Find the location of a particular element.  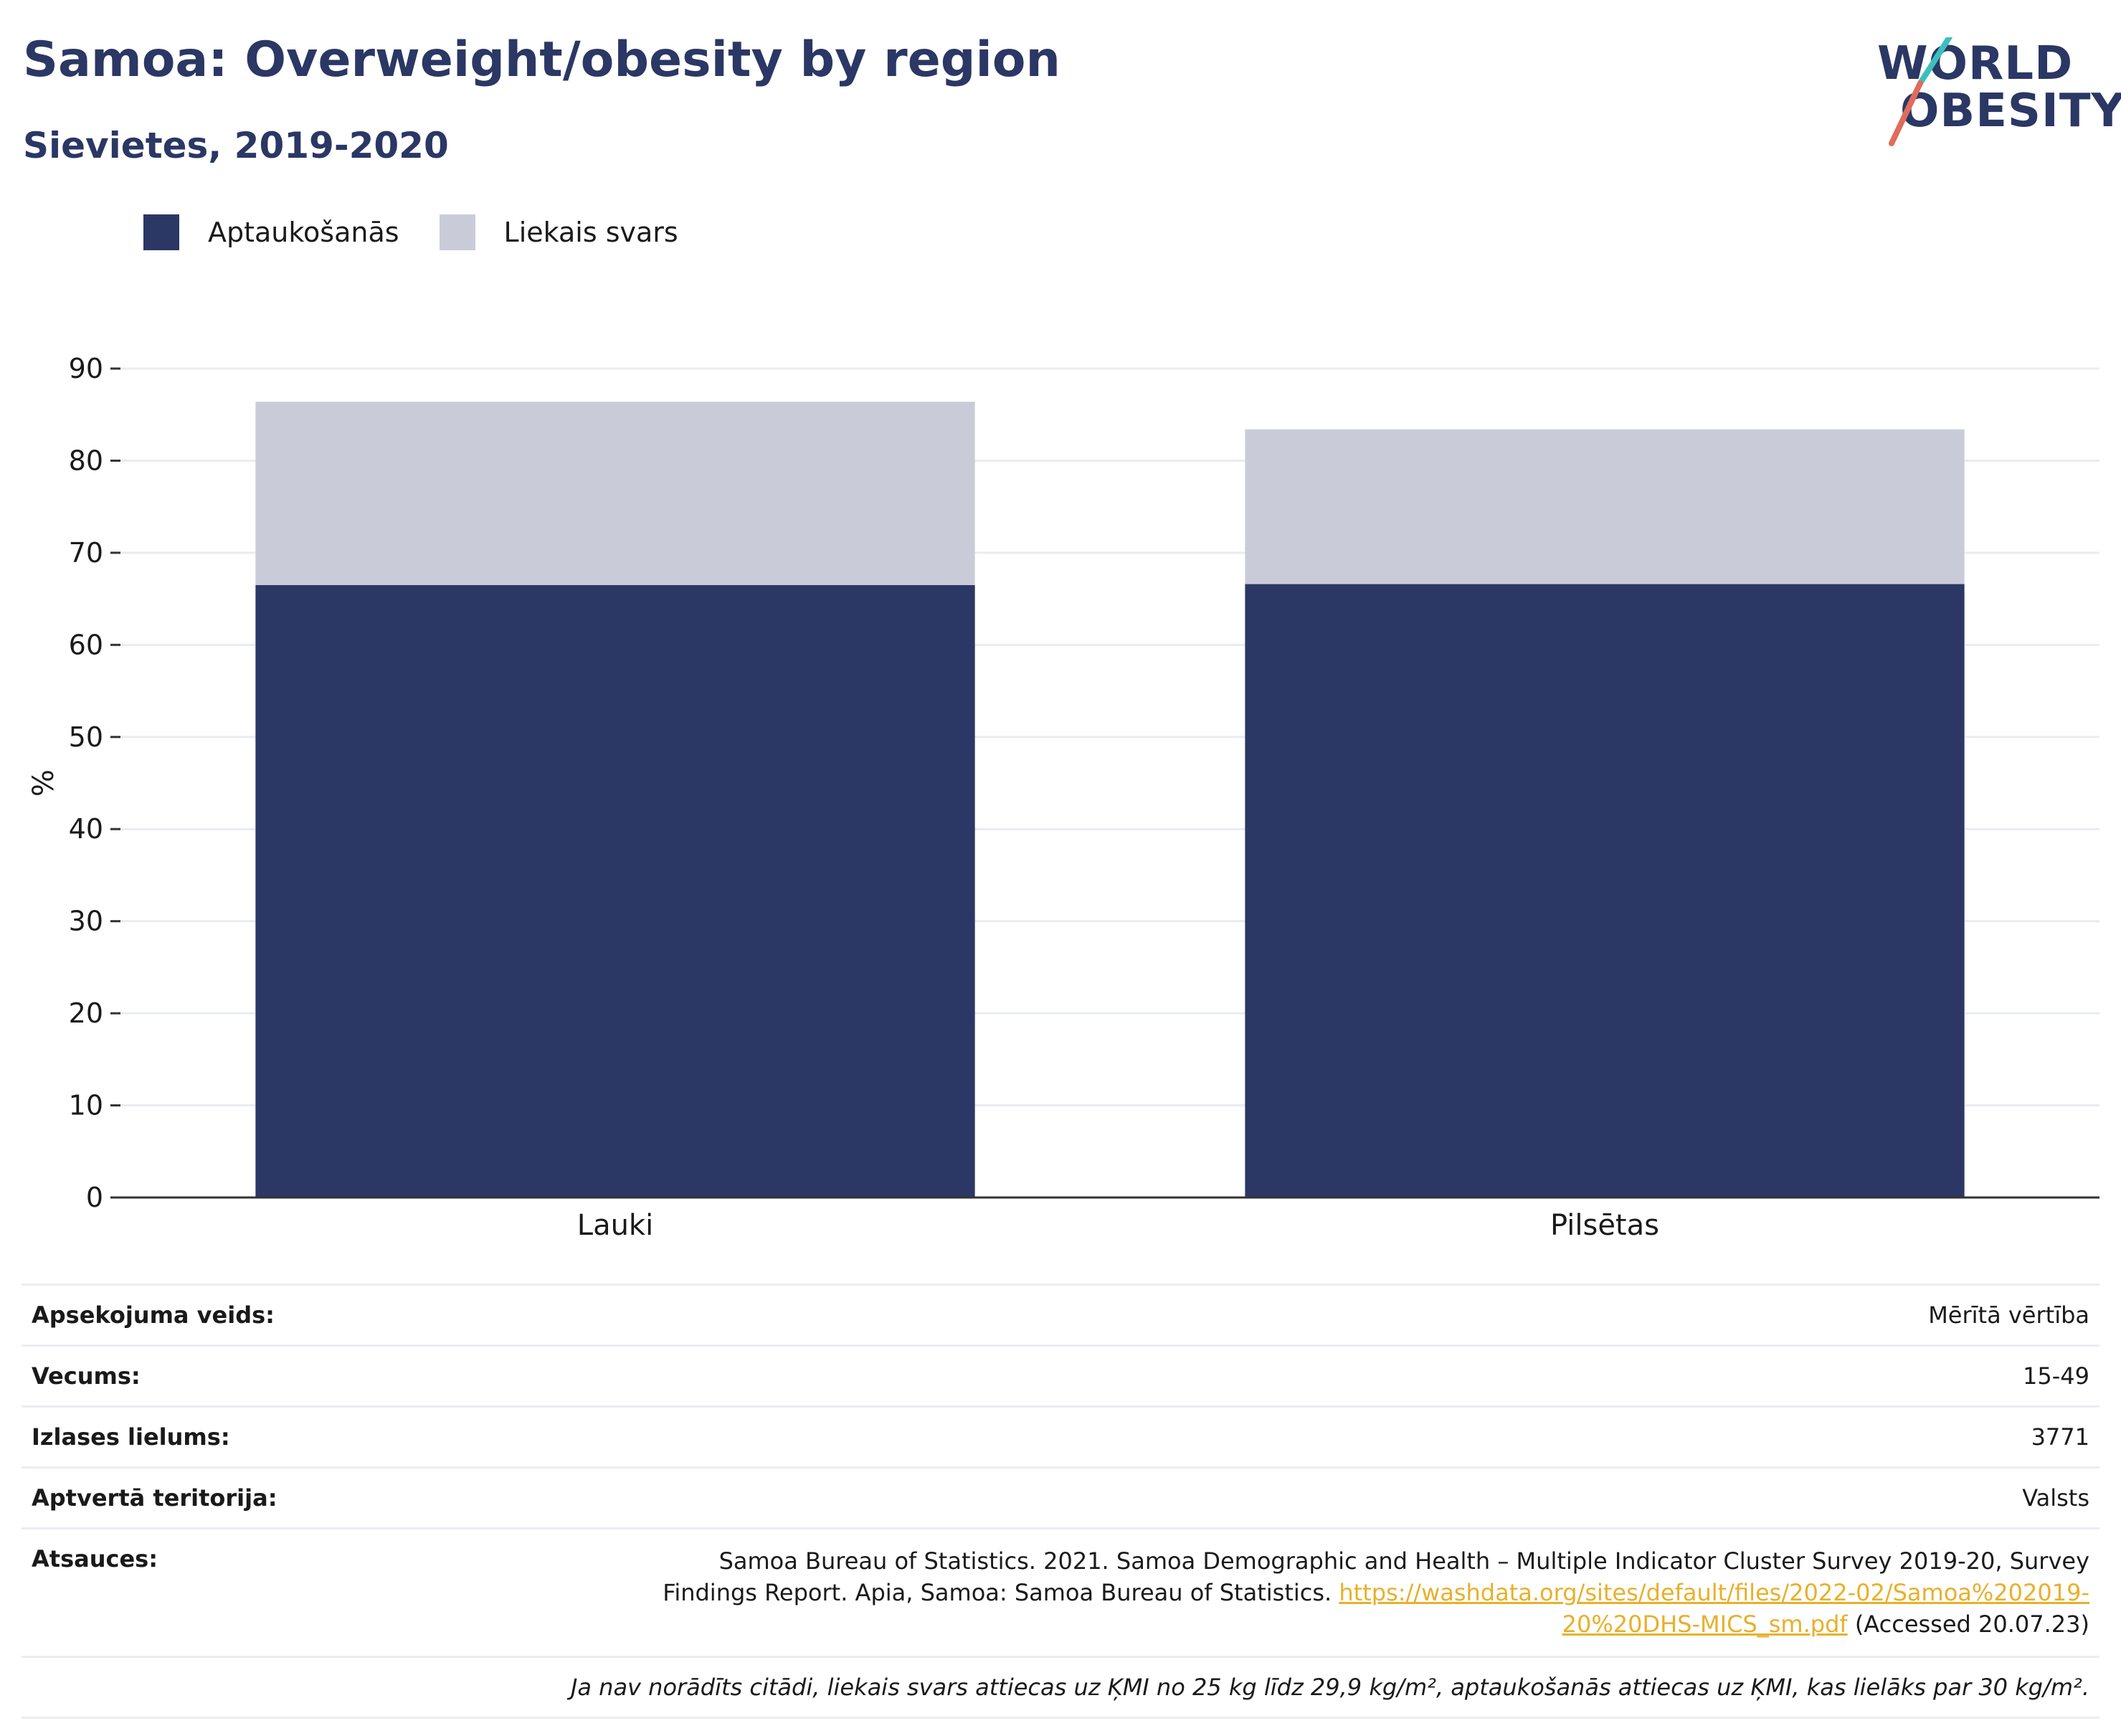

y-tick-label: 60 is located at coordinates (86, 645).